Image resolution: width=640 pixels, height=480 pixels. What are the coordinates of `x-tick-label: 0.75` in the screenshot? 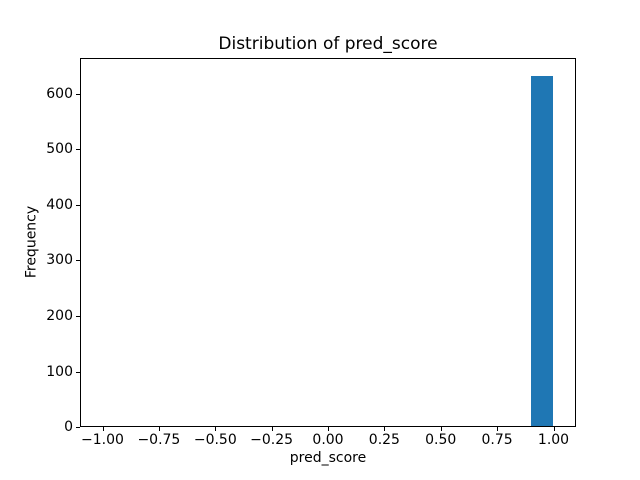 It's located at (497, 440).